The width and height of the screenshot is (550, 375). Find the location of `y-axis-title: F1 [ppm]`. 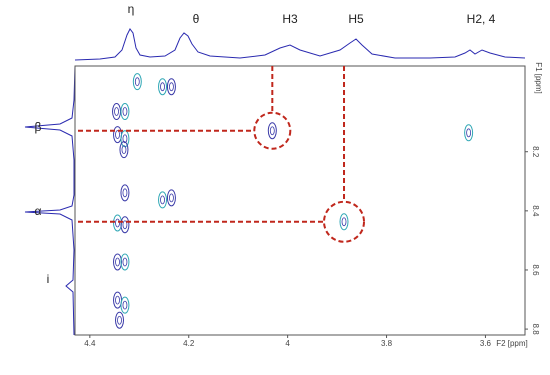

y-axis-title: F1 [ppm] is located at coordinates (538, 78).